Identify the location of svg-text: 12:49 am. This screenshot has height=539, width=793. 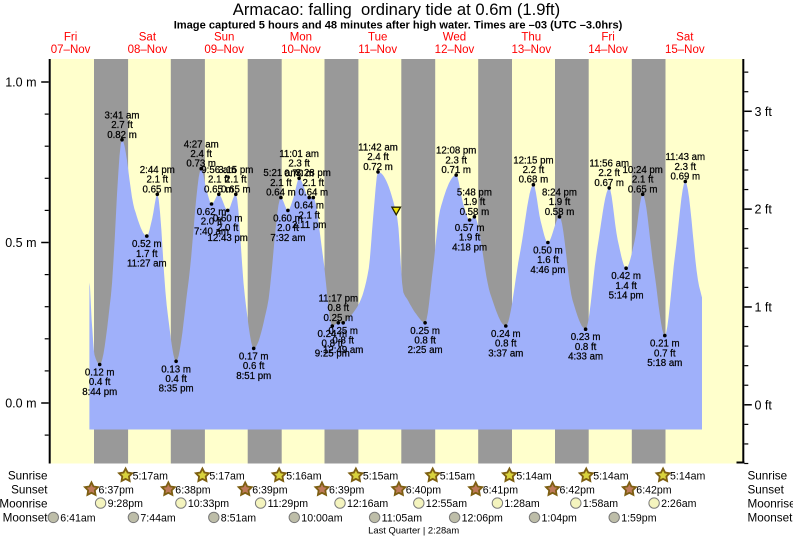
(343, 350).